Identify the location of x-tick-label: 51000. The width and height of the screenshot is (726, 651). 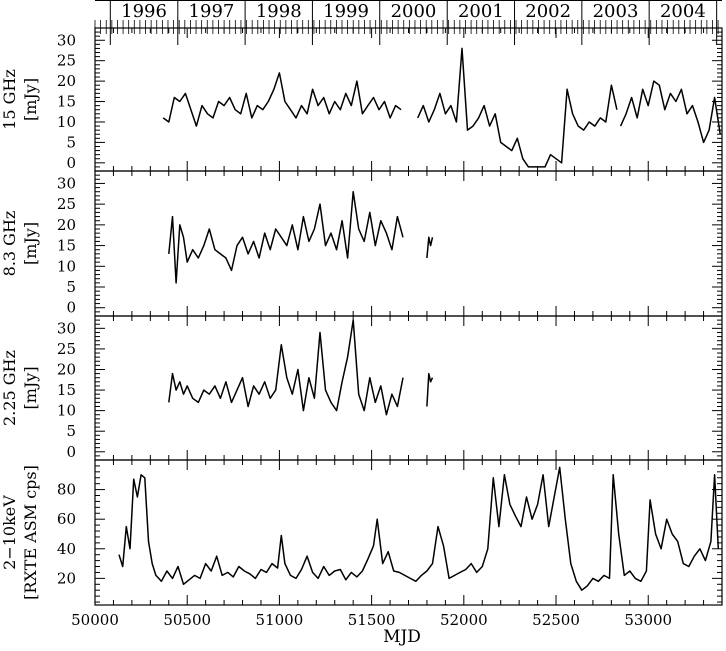
(280, 620).